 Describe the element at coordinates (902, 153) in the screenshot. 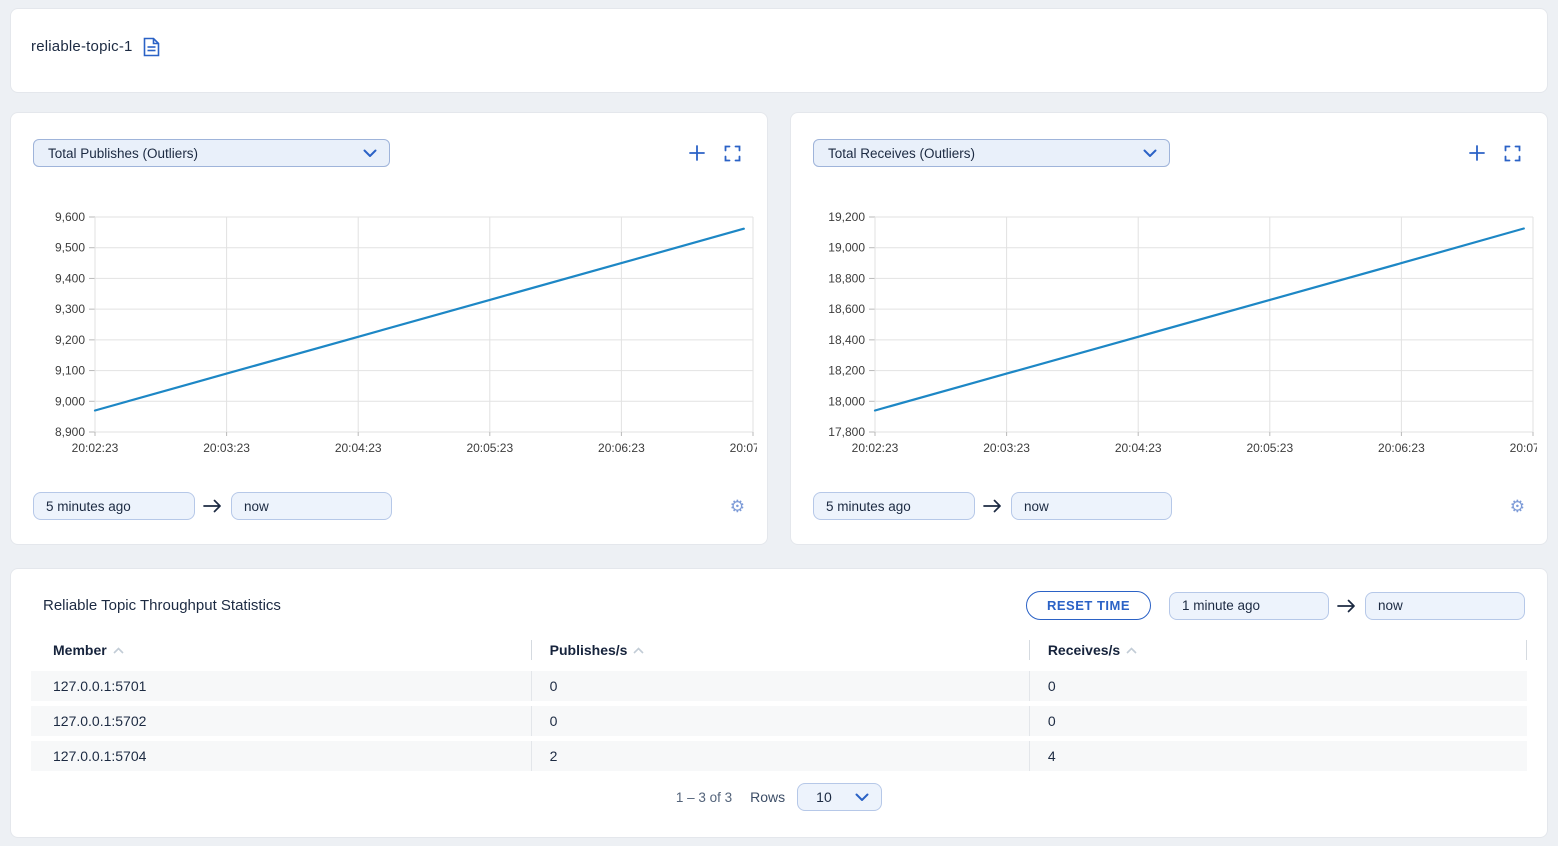

I see `metric-select-value: Total Receives (Outliers)` at that location.